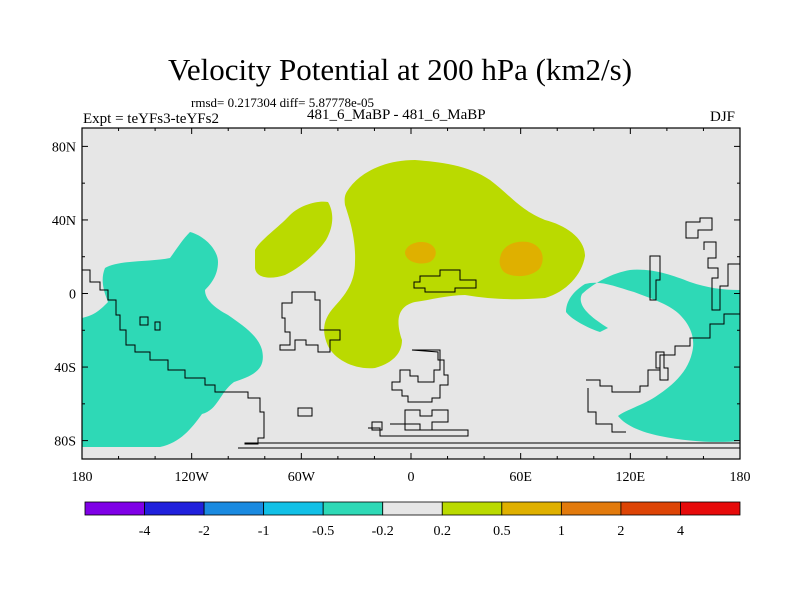 This screenshot has width=800, height=600. What do you see at coordinates (502, 531) in the screenshot?
I see `colorbar-label: 0.5` at bounding box center [502, 531].